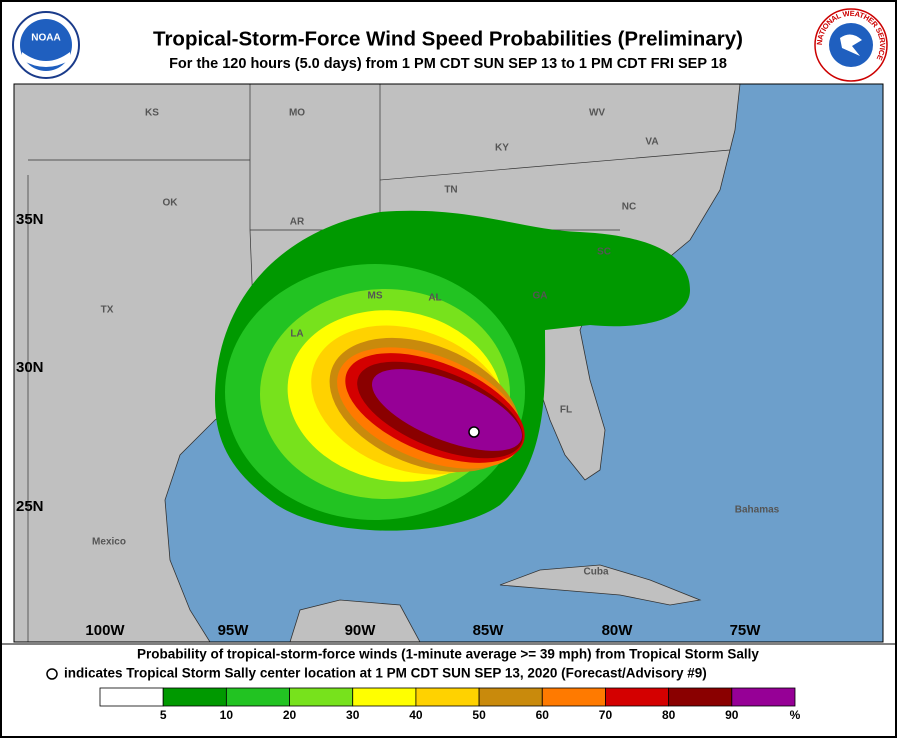 The height and width of the screenshot is (738, 897). I want to click on legend-unit: %, so click(795, 715).